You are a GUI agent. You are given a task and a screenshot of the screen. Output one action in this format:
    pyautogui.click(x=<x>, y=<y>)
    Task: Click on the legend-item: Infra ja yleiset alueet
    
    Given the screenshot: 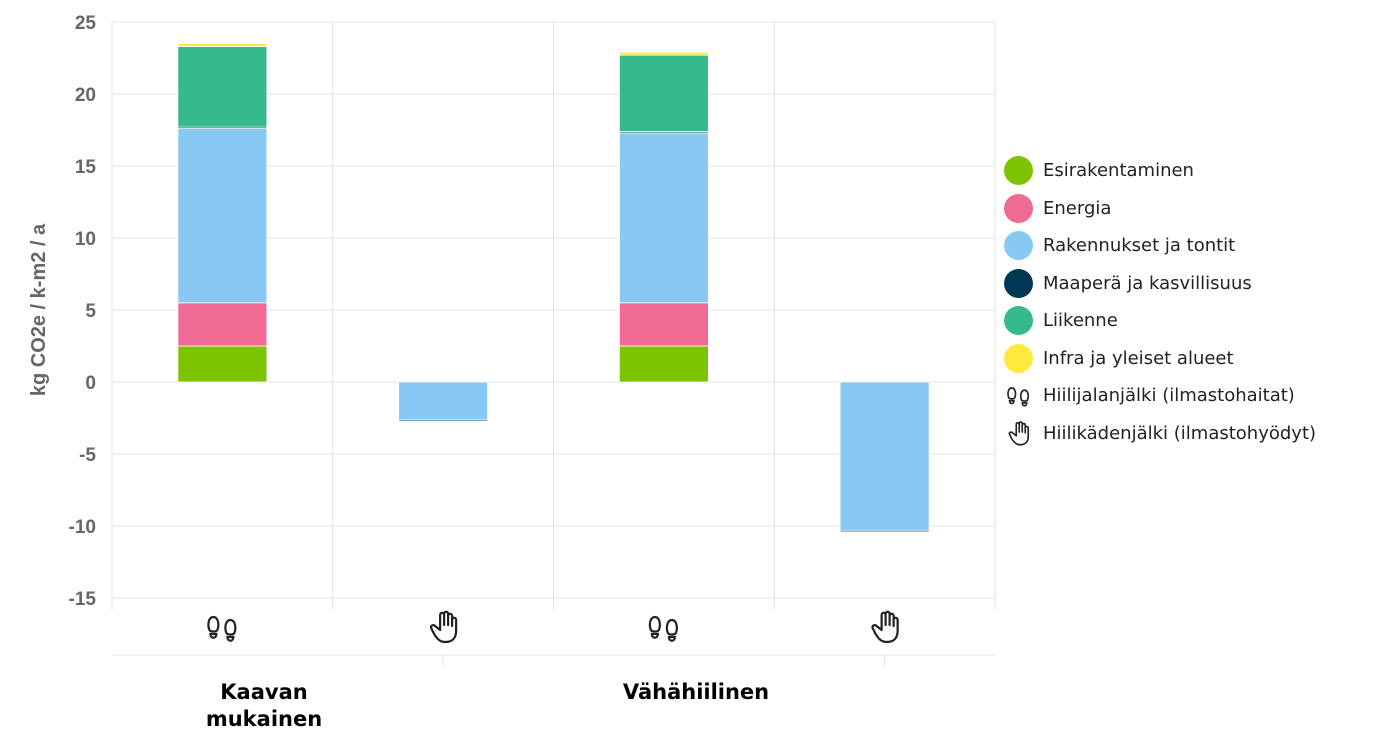 What is the action you would take?
    pyautogui.click(x=1160, y=359)
    